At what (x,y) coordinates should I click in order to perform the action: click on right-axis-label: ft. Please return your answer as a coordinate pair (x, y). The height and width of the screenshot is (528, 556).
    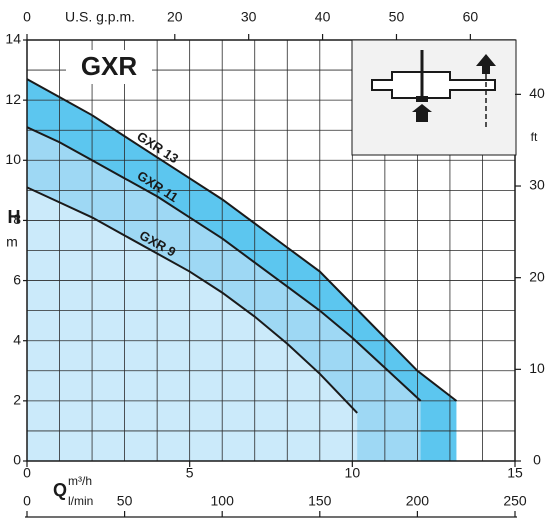
    Looking at the image, I should click on (534, 137).